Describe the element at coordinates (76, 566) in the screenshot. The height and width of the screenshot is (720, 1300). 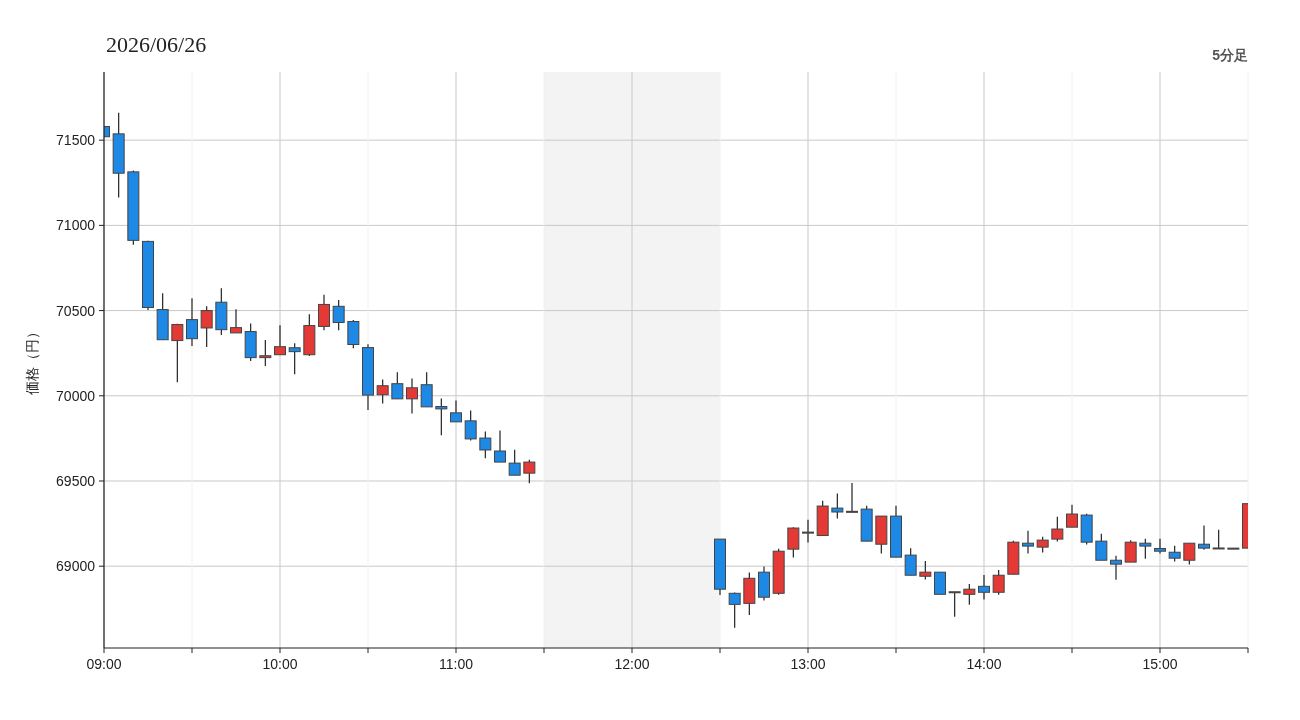
I see `y-tick-label: 69000` at that location.